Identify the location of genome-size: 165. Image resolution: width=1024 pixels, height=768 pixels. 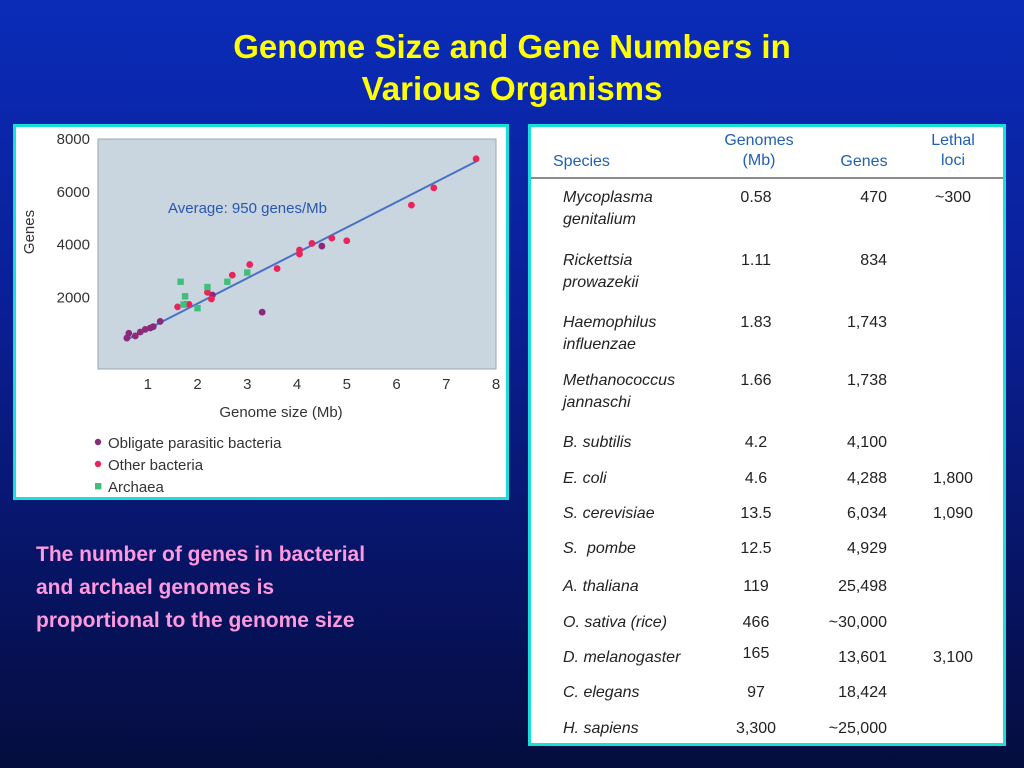
(756, 653).